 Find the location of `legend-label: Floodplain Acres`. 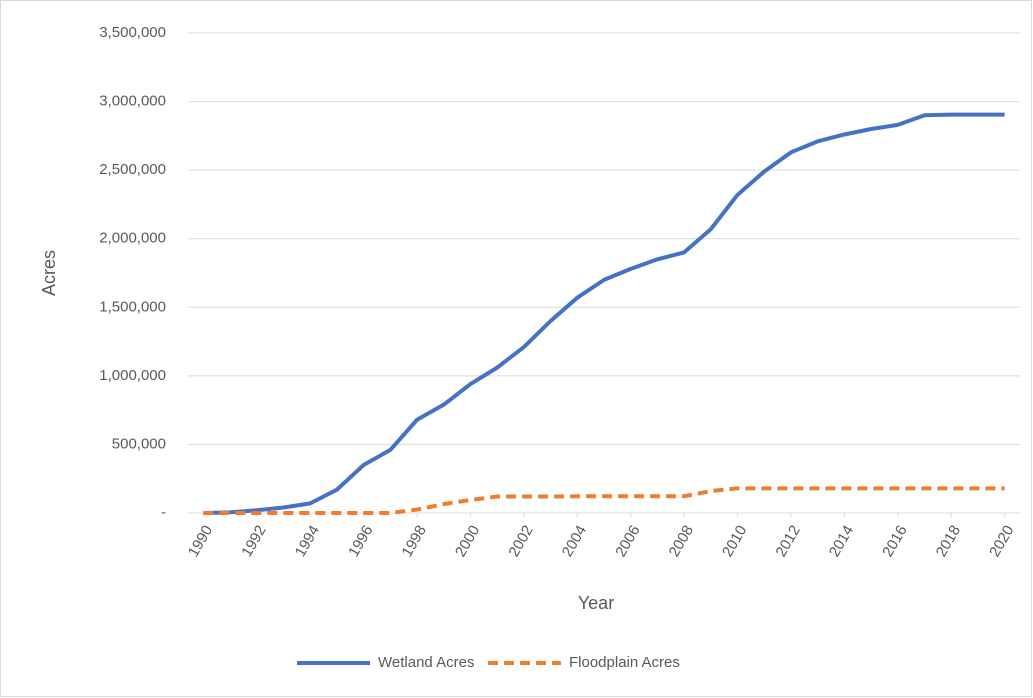

legend-label: Floodplain Acres is located at coordinates (624, 662).